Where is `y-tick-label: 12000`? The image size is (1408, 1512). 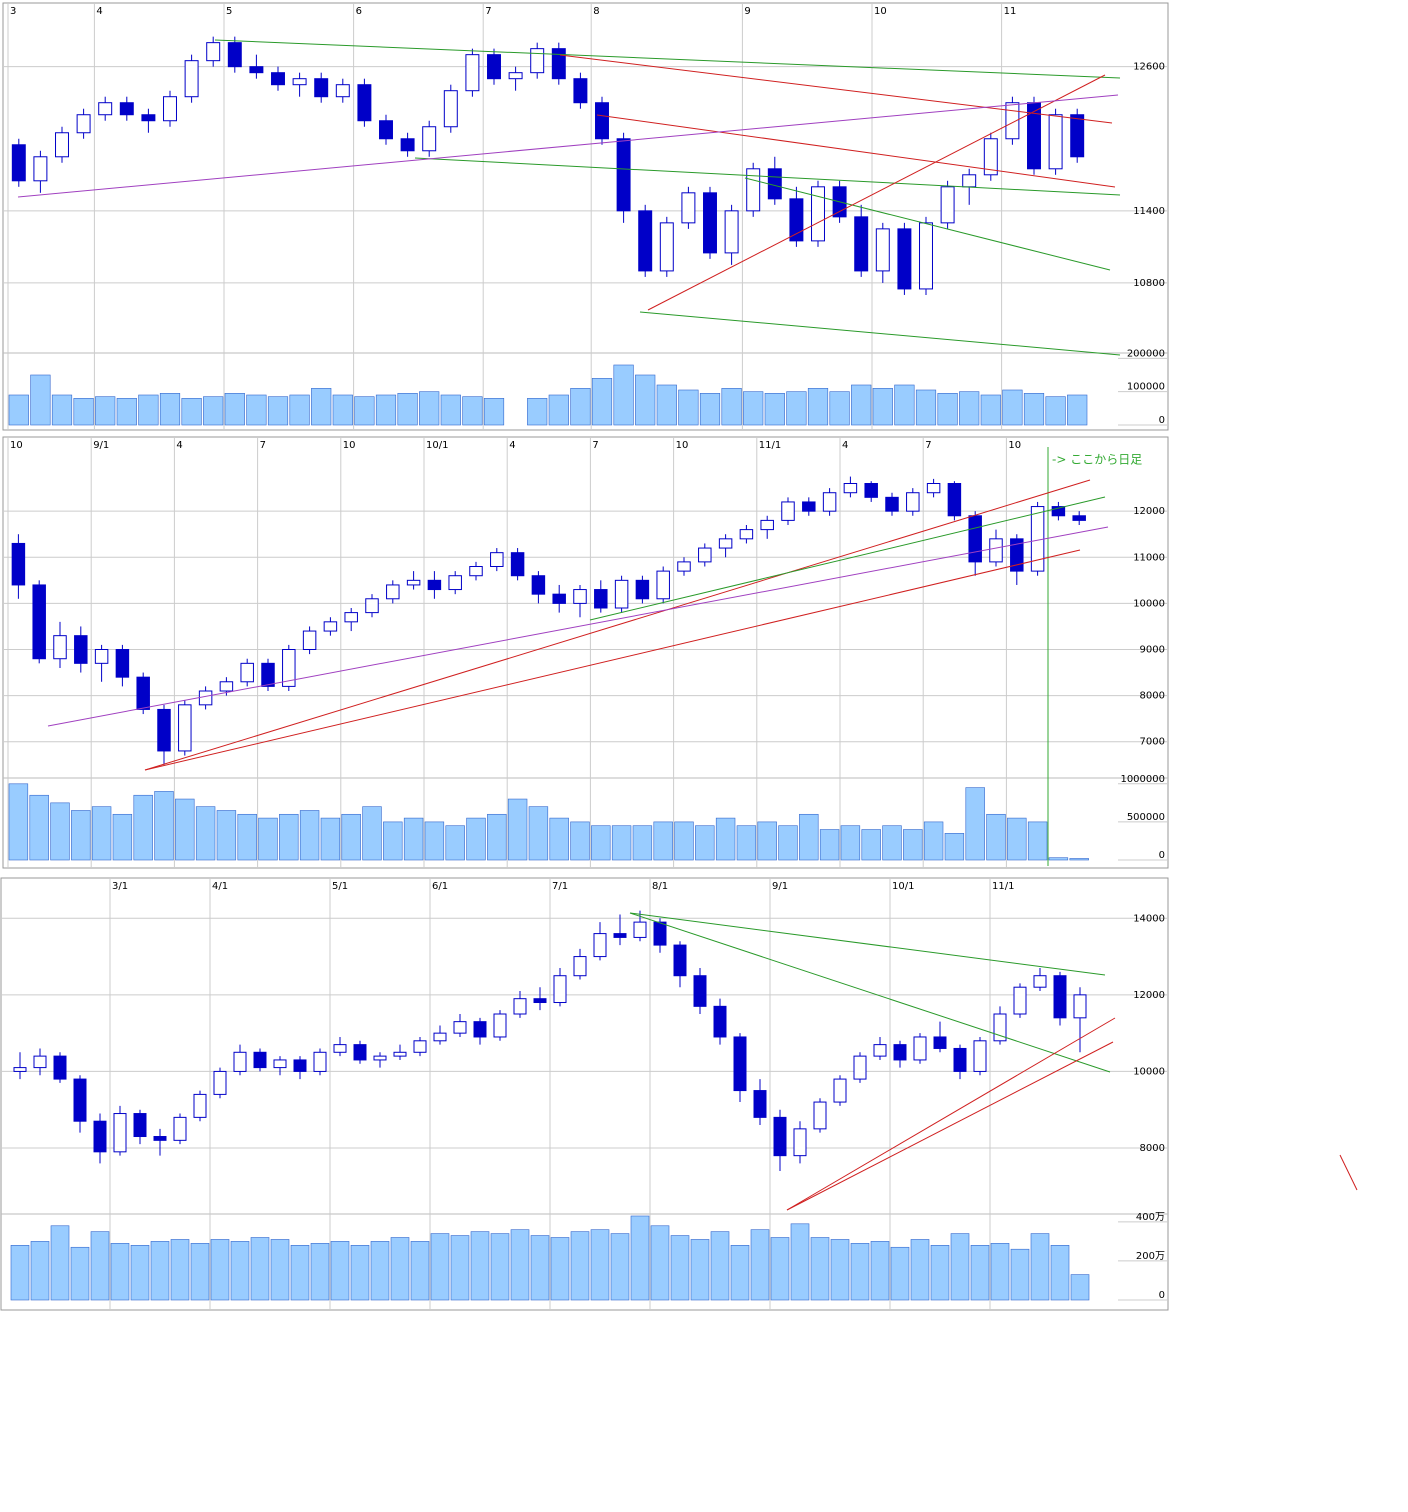
y-tick-label: 12000 is located at coordinates (1149, 511).